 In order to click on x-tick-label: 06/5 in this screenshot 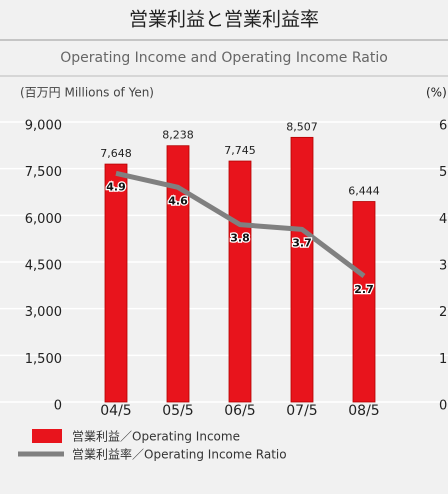, I will do `click(239, 411)`.